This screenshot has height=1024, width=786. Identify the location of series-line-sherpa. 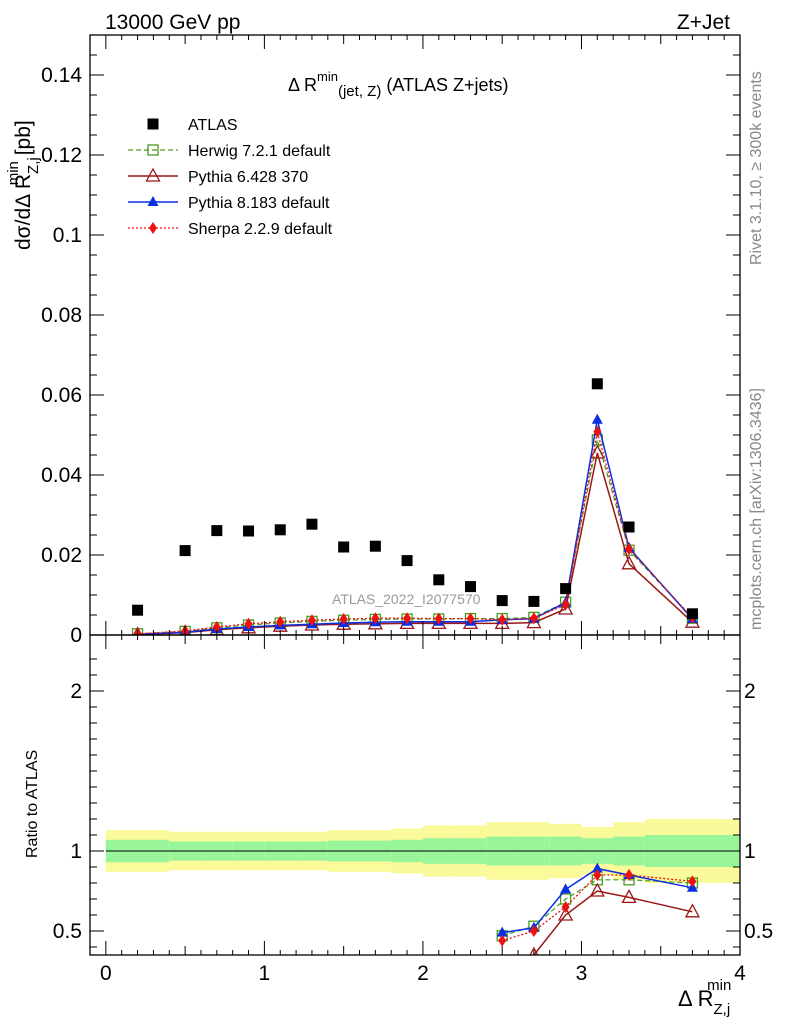
(415, 533).